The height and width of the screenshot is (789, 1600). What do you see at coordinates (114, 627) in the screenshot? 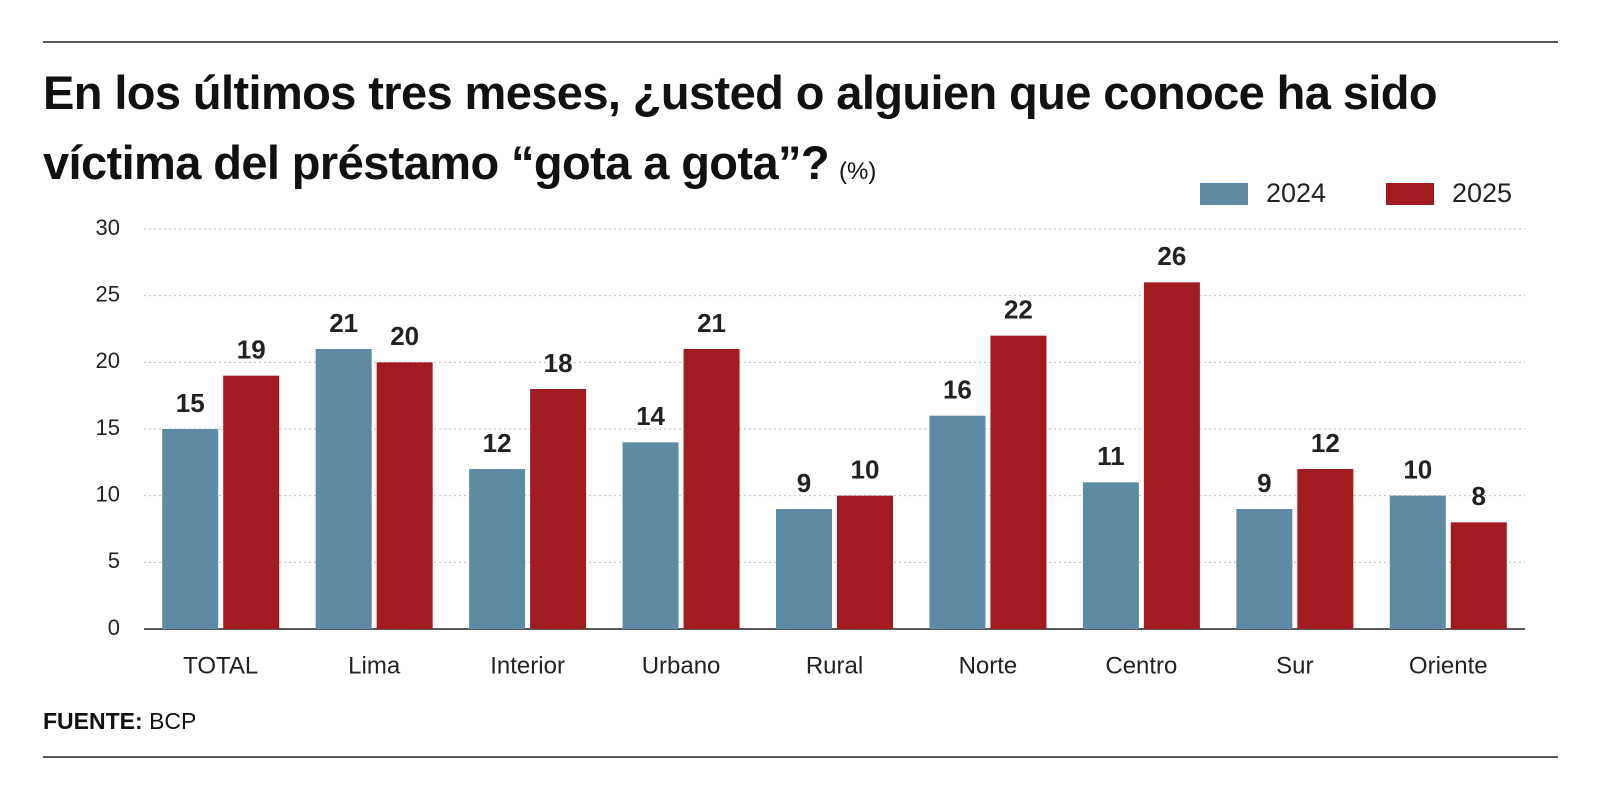
I see `y-tick-label: 0` at bounding box center [114, 627].